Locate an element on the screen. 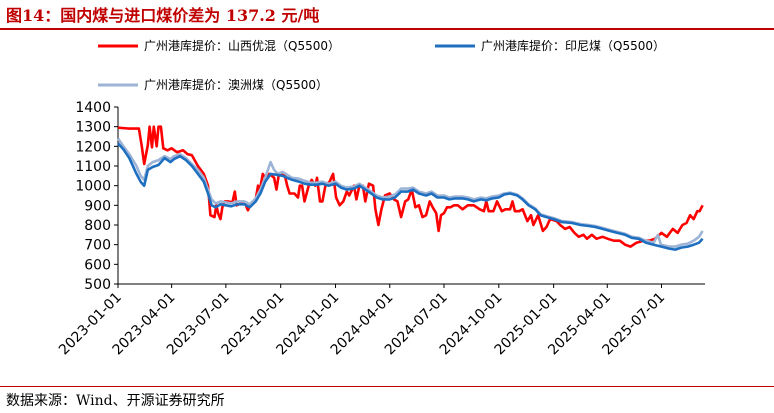 The width and height of the screenshot is (774, 413). legend-label: 广州港库提价：山西优混（Q5500） is located at coordinates (242, 45).